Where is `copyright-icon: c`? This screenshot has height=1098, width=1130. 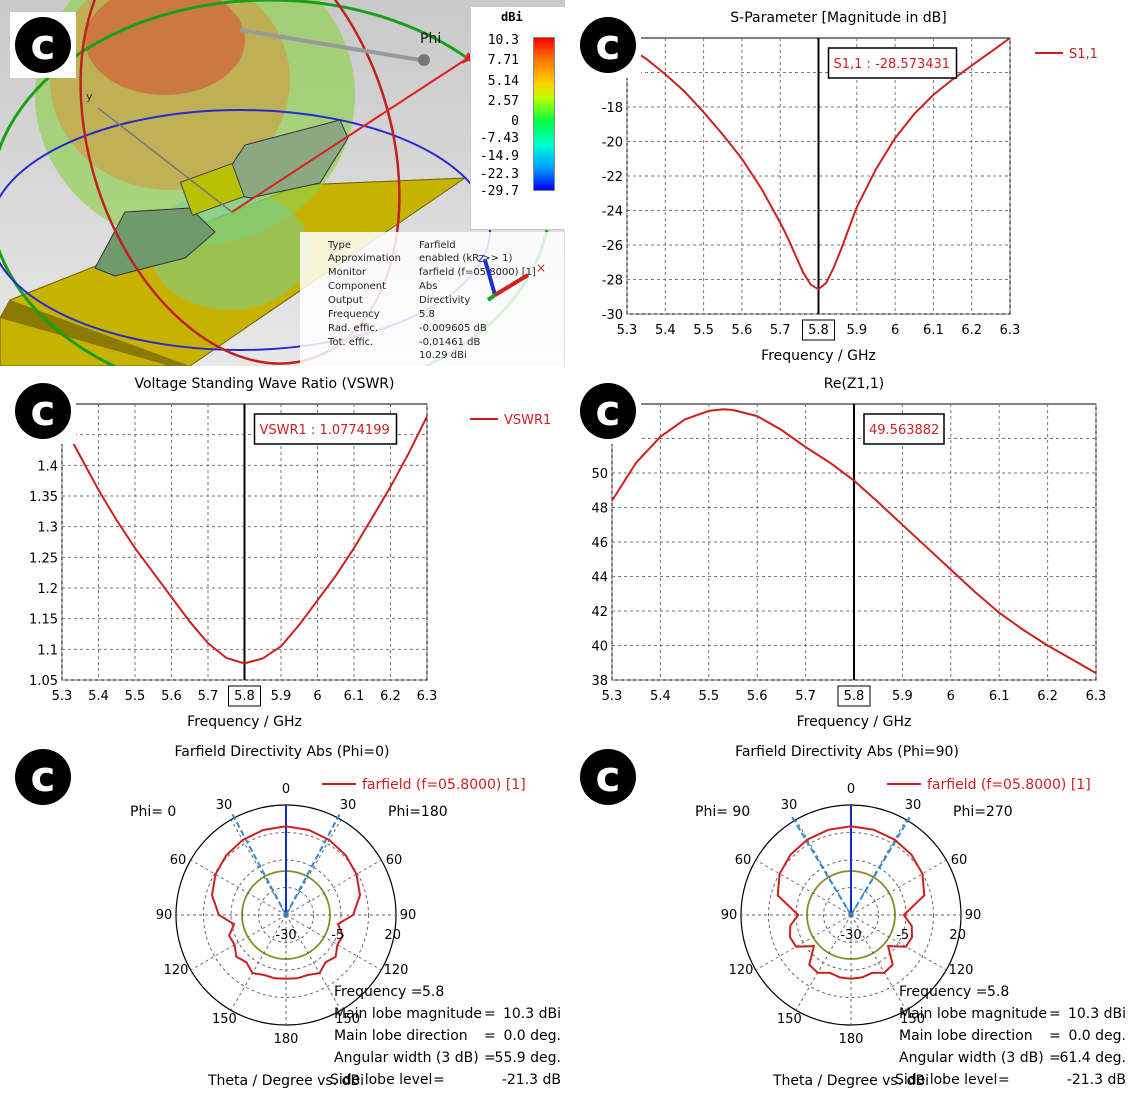
copyright-icon: c is located at coordinates (608, 777).